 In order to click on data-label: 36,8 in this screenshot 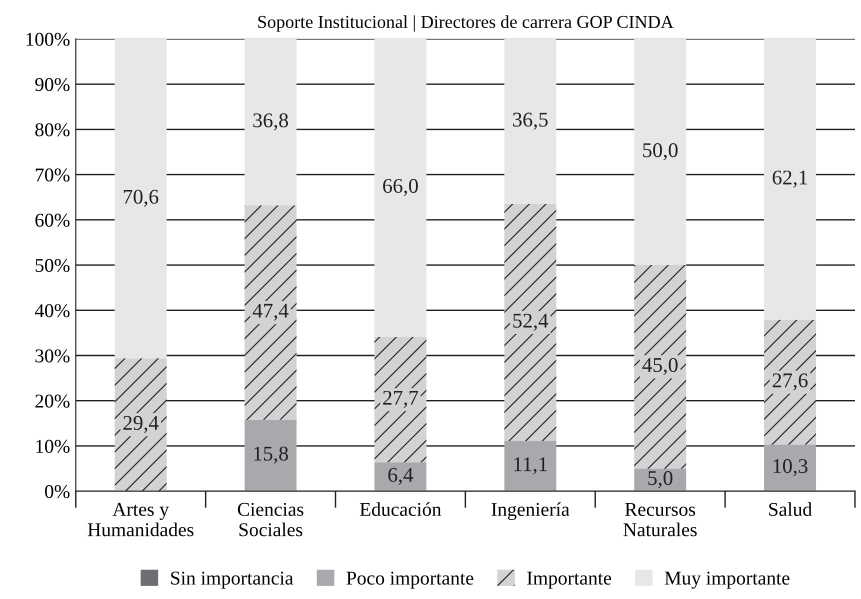, I will do `click(270, 121)`.